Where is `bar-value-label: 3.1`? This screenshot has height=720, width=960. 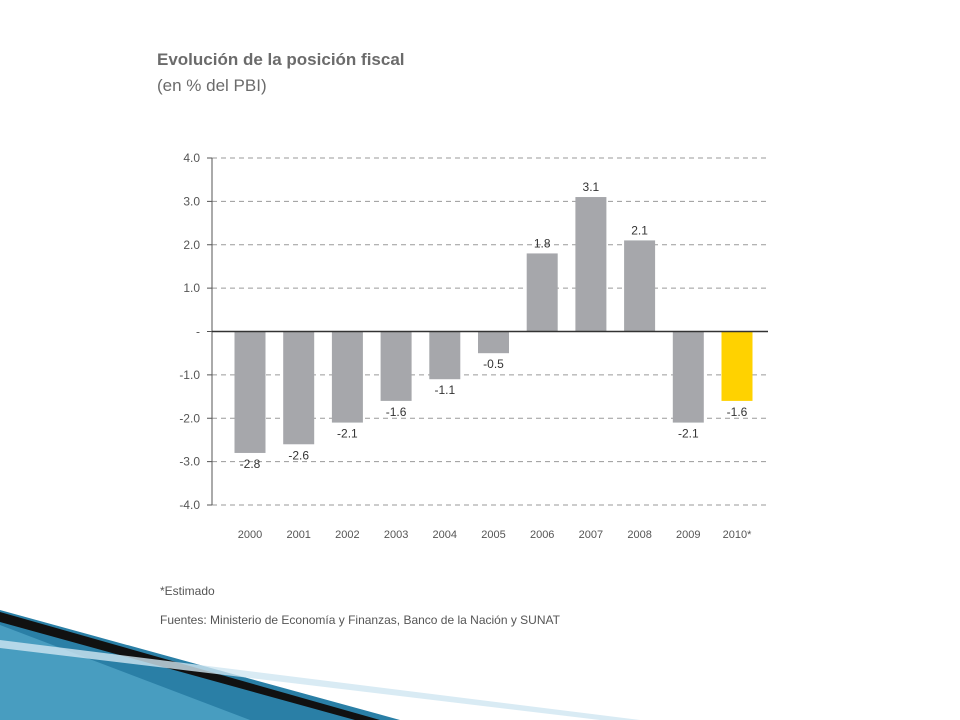
bar-value-label: 3.1 is located at coordinates (591, 187).